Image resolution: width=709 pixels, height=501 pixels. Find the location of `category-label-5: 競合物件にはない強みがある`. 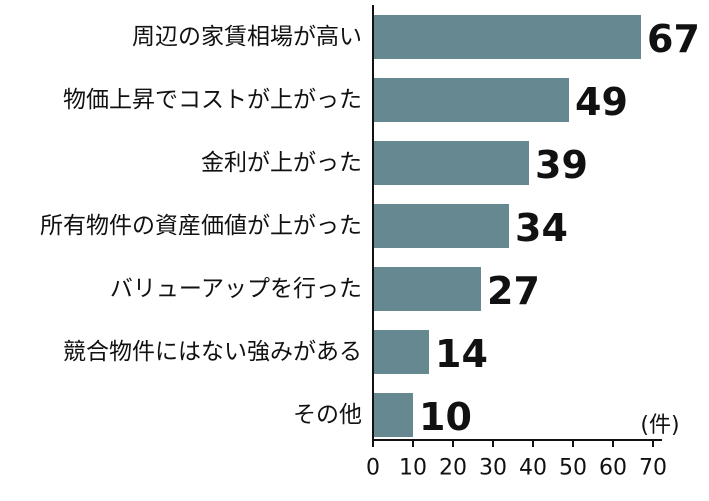

category-label-5: 競合物件にはない強みがある is located at coordinates (212, 352).